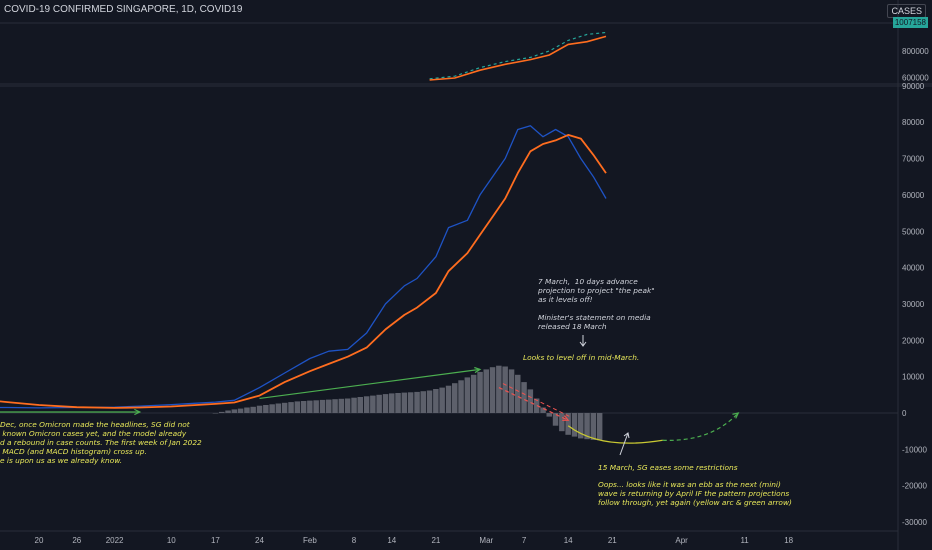 This screenshot has width=932, height=550. Describe the element at coordinates (910, 22) in the screenshot. I see `last-value-tag: 1007158` at that location.